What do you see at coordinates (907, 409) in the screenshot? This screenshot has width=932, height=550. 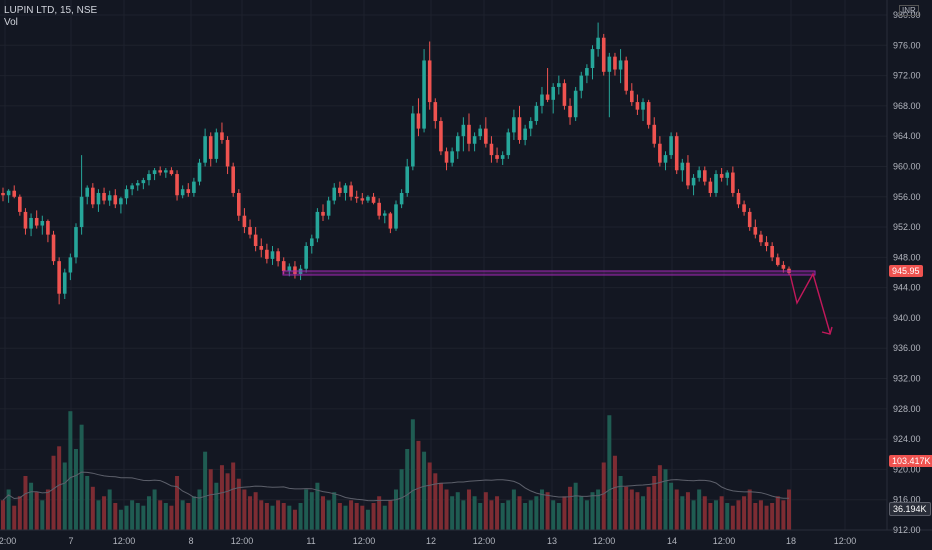 I see `price-tick-label: 928.00` at bounding box center [907, 409].